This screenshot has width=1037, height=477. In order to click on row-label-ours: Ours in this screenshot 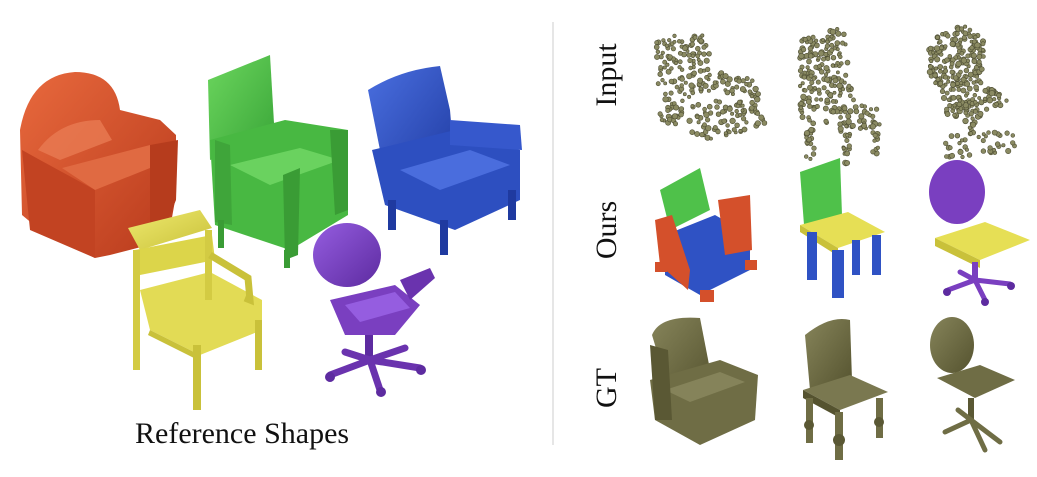, I will do `click(606, 230)`.